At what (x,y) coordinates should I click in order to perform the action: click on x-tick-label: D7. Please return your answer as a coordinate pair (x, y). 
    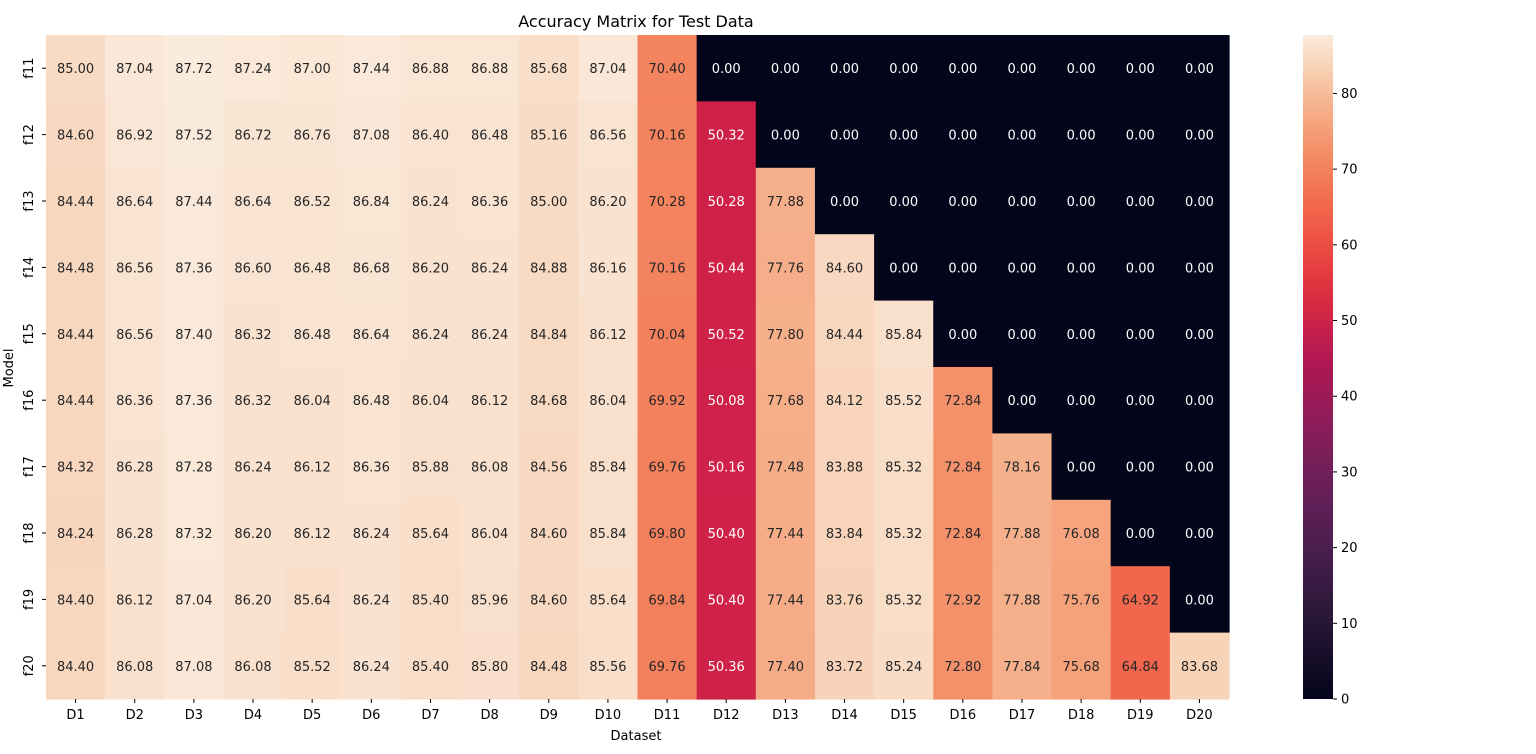
    Looking at the image, I should click on (430, 715).